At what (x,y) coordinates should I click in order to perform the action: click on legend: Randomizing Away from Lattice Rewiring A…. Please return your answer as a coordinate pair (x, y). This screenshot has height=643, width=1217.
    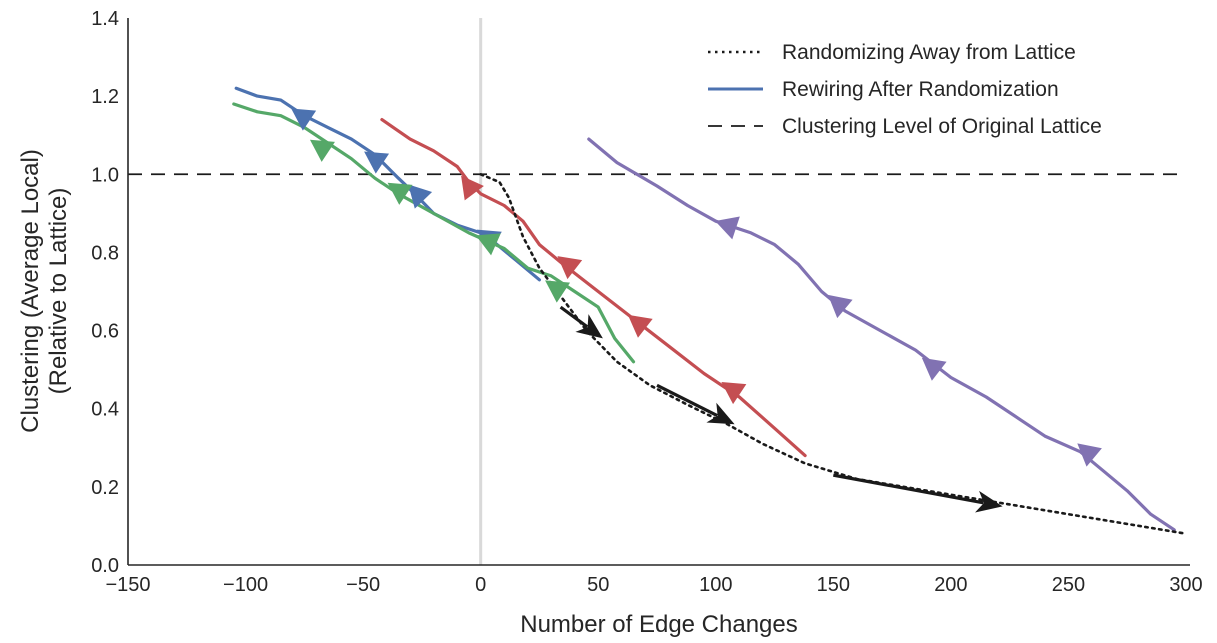
    Looking at the image, I should click on (905, 89).